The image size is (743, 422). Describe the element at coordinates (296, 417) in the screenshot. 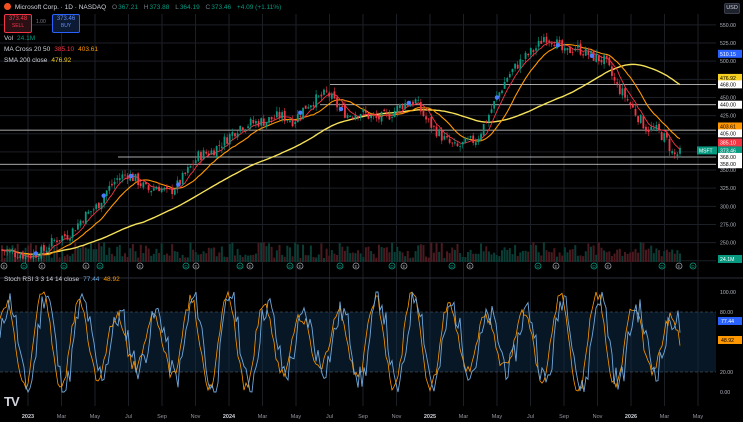

I see `time-axis-label: May` at that location.